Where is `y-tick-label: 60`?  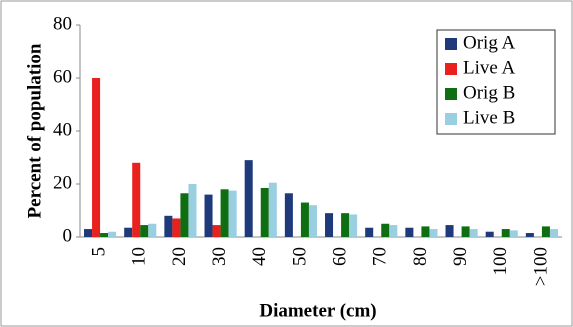
y-tick-label: 60 is located at coordinates (62, 76).